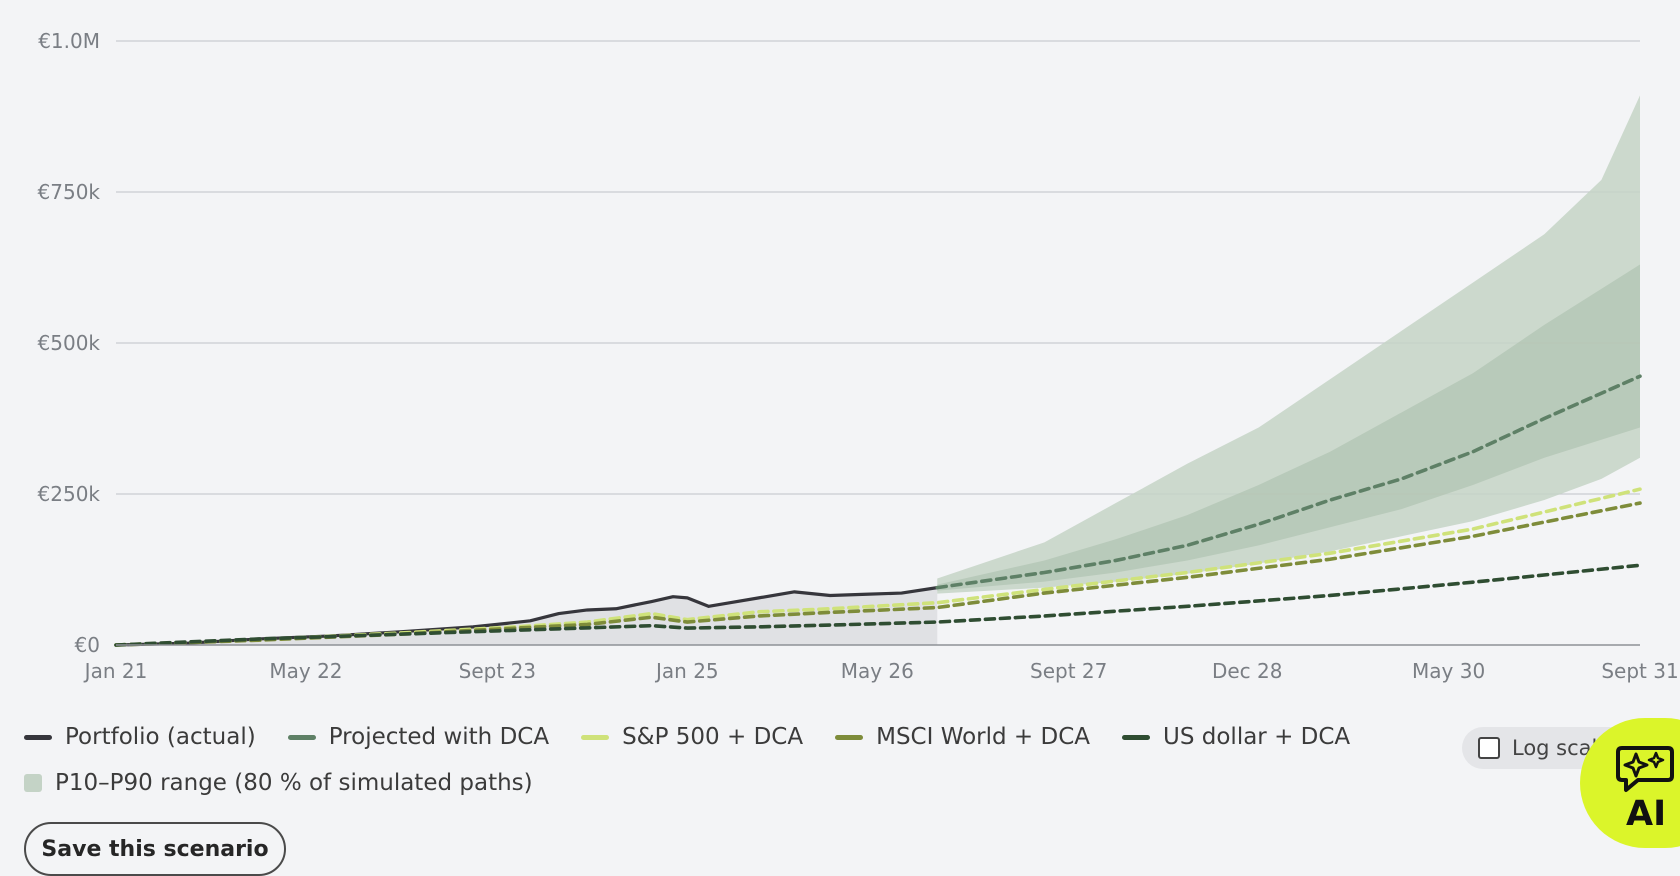 This screenshot has width=1680, height=876. I want to click on legend-label: P10–P90 range (80 % of simulated paths), so click(294, 783).